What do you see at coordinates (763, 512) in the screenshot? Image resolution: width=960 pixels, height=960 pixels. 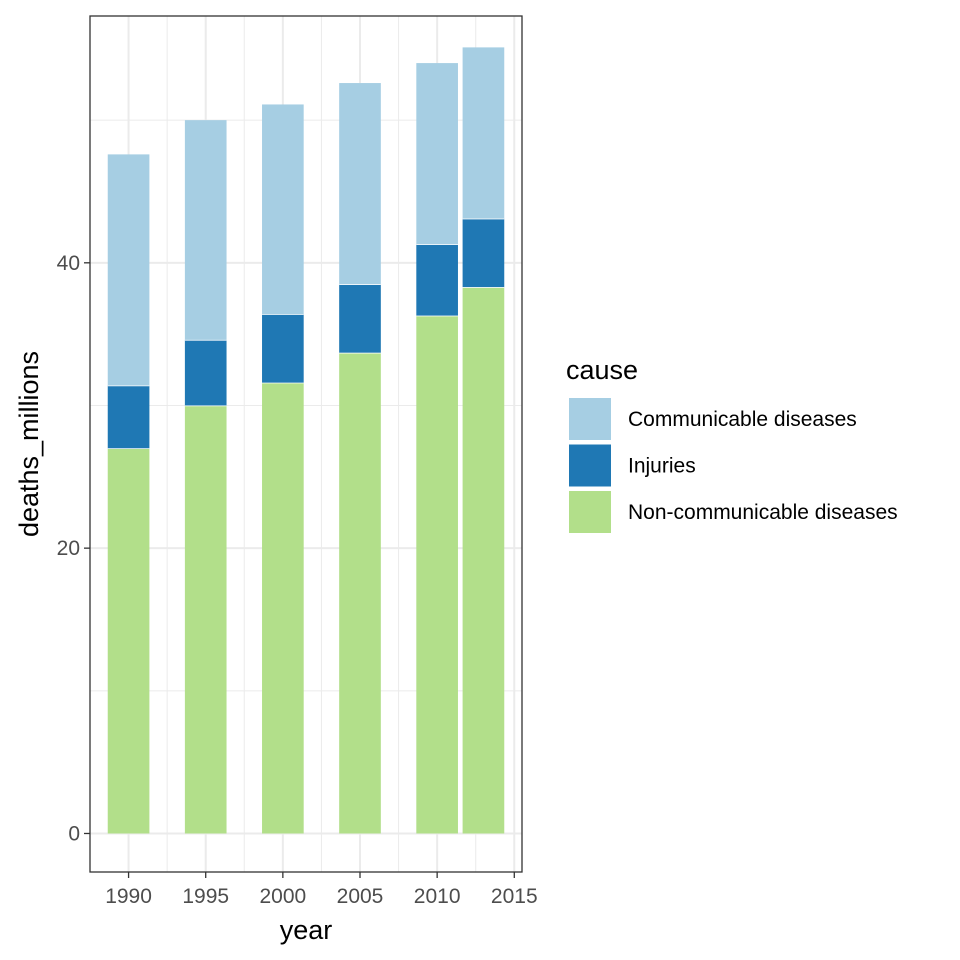 I see `legend-label-non-communicable-diseases: Non-communicable diseases` at bounding box center [763, 512].